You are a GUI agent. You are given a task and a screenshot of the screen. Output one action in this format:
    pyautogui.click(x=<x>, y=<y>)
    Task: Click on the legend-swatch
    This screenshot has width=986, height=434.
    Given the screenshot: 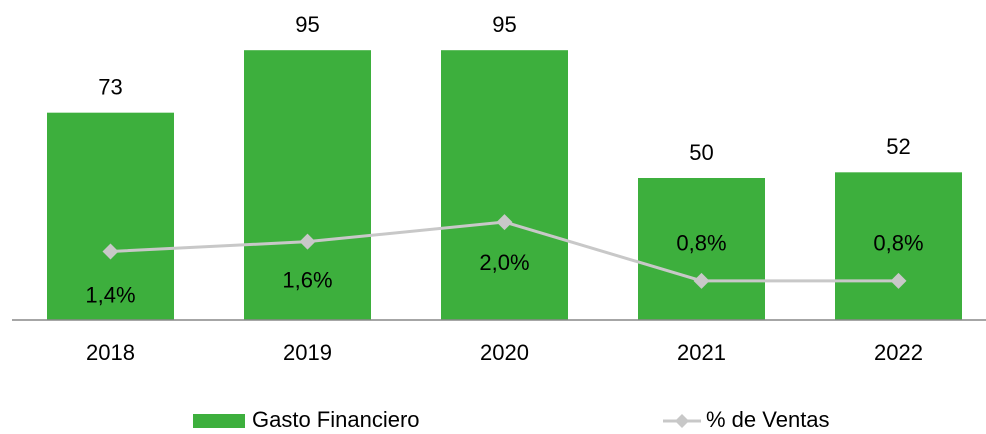 What is the action you would take?
    pyautogui.click(x=219, y=421)
    